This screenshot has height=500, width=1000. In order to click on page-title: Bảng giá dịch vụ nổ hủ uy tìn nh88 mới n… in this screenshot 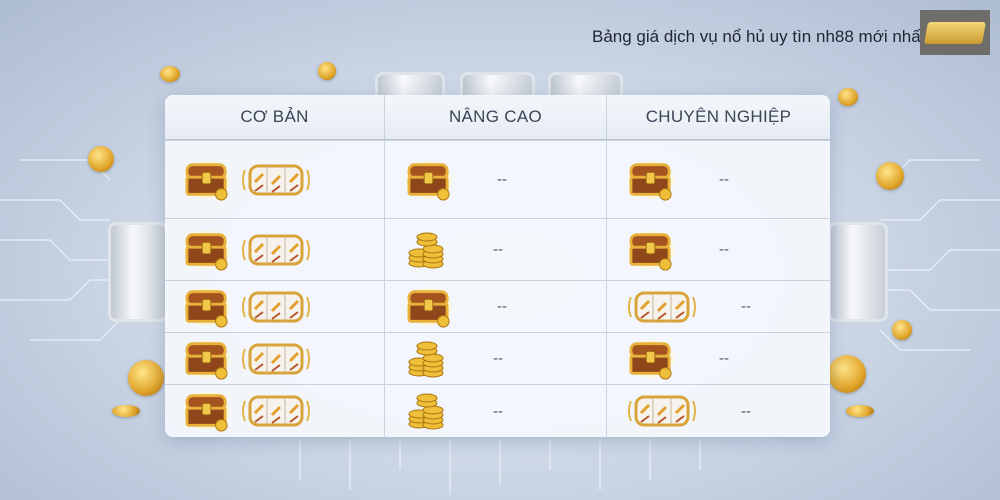, I will do `click(780, 36)`.